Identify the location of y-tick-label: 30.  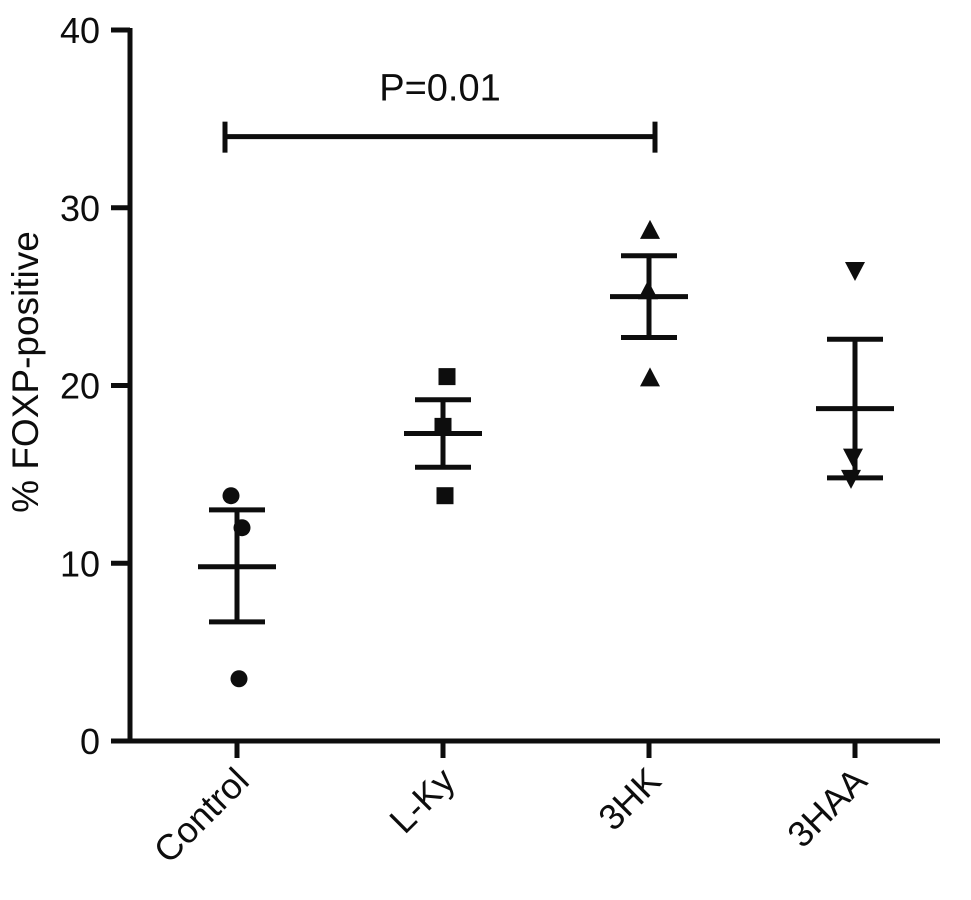
(80, 208).